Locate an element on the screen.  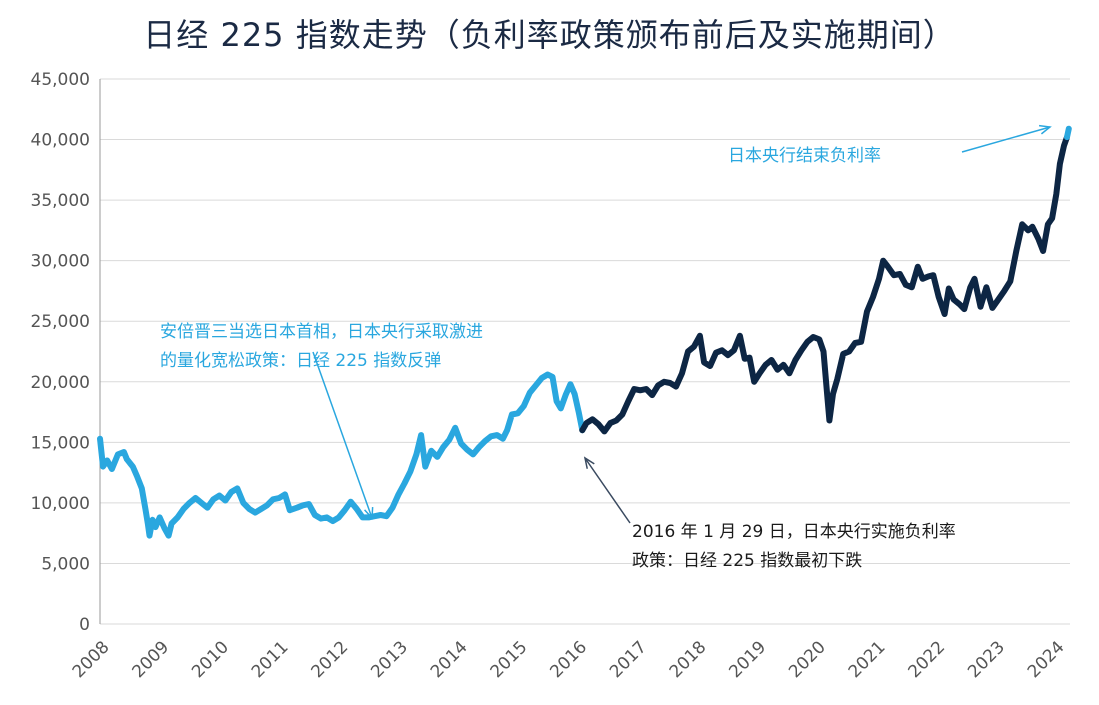
x-tick-label: 2015 is located at coordinates (509, 659).